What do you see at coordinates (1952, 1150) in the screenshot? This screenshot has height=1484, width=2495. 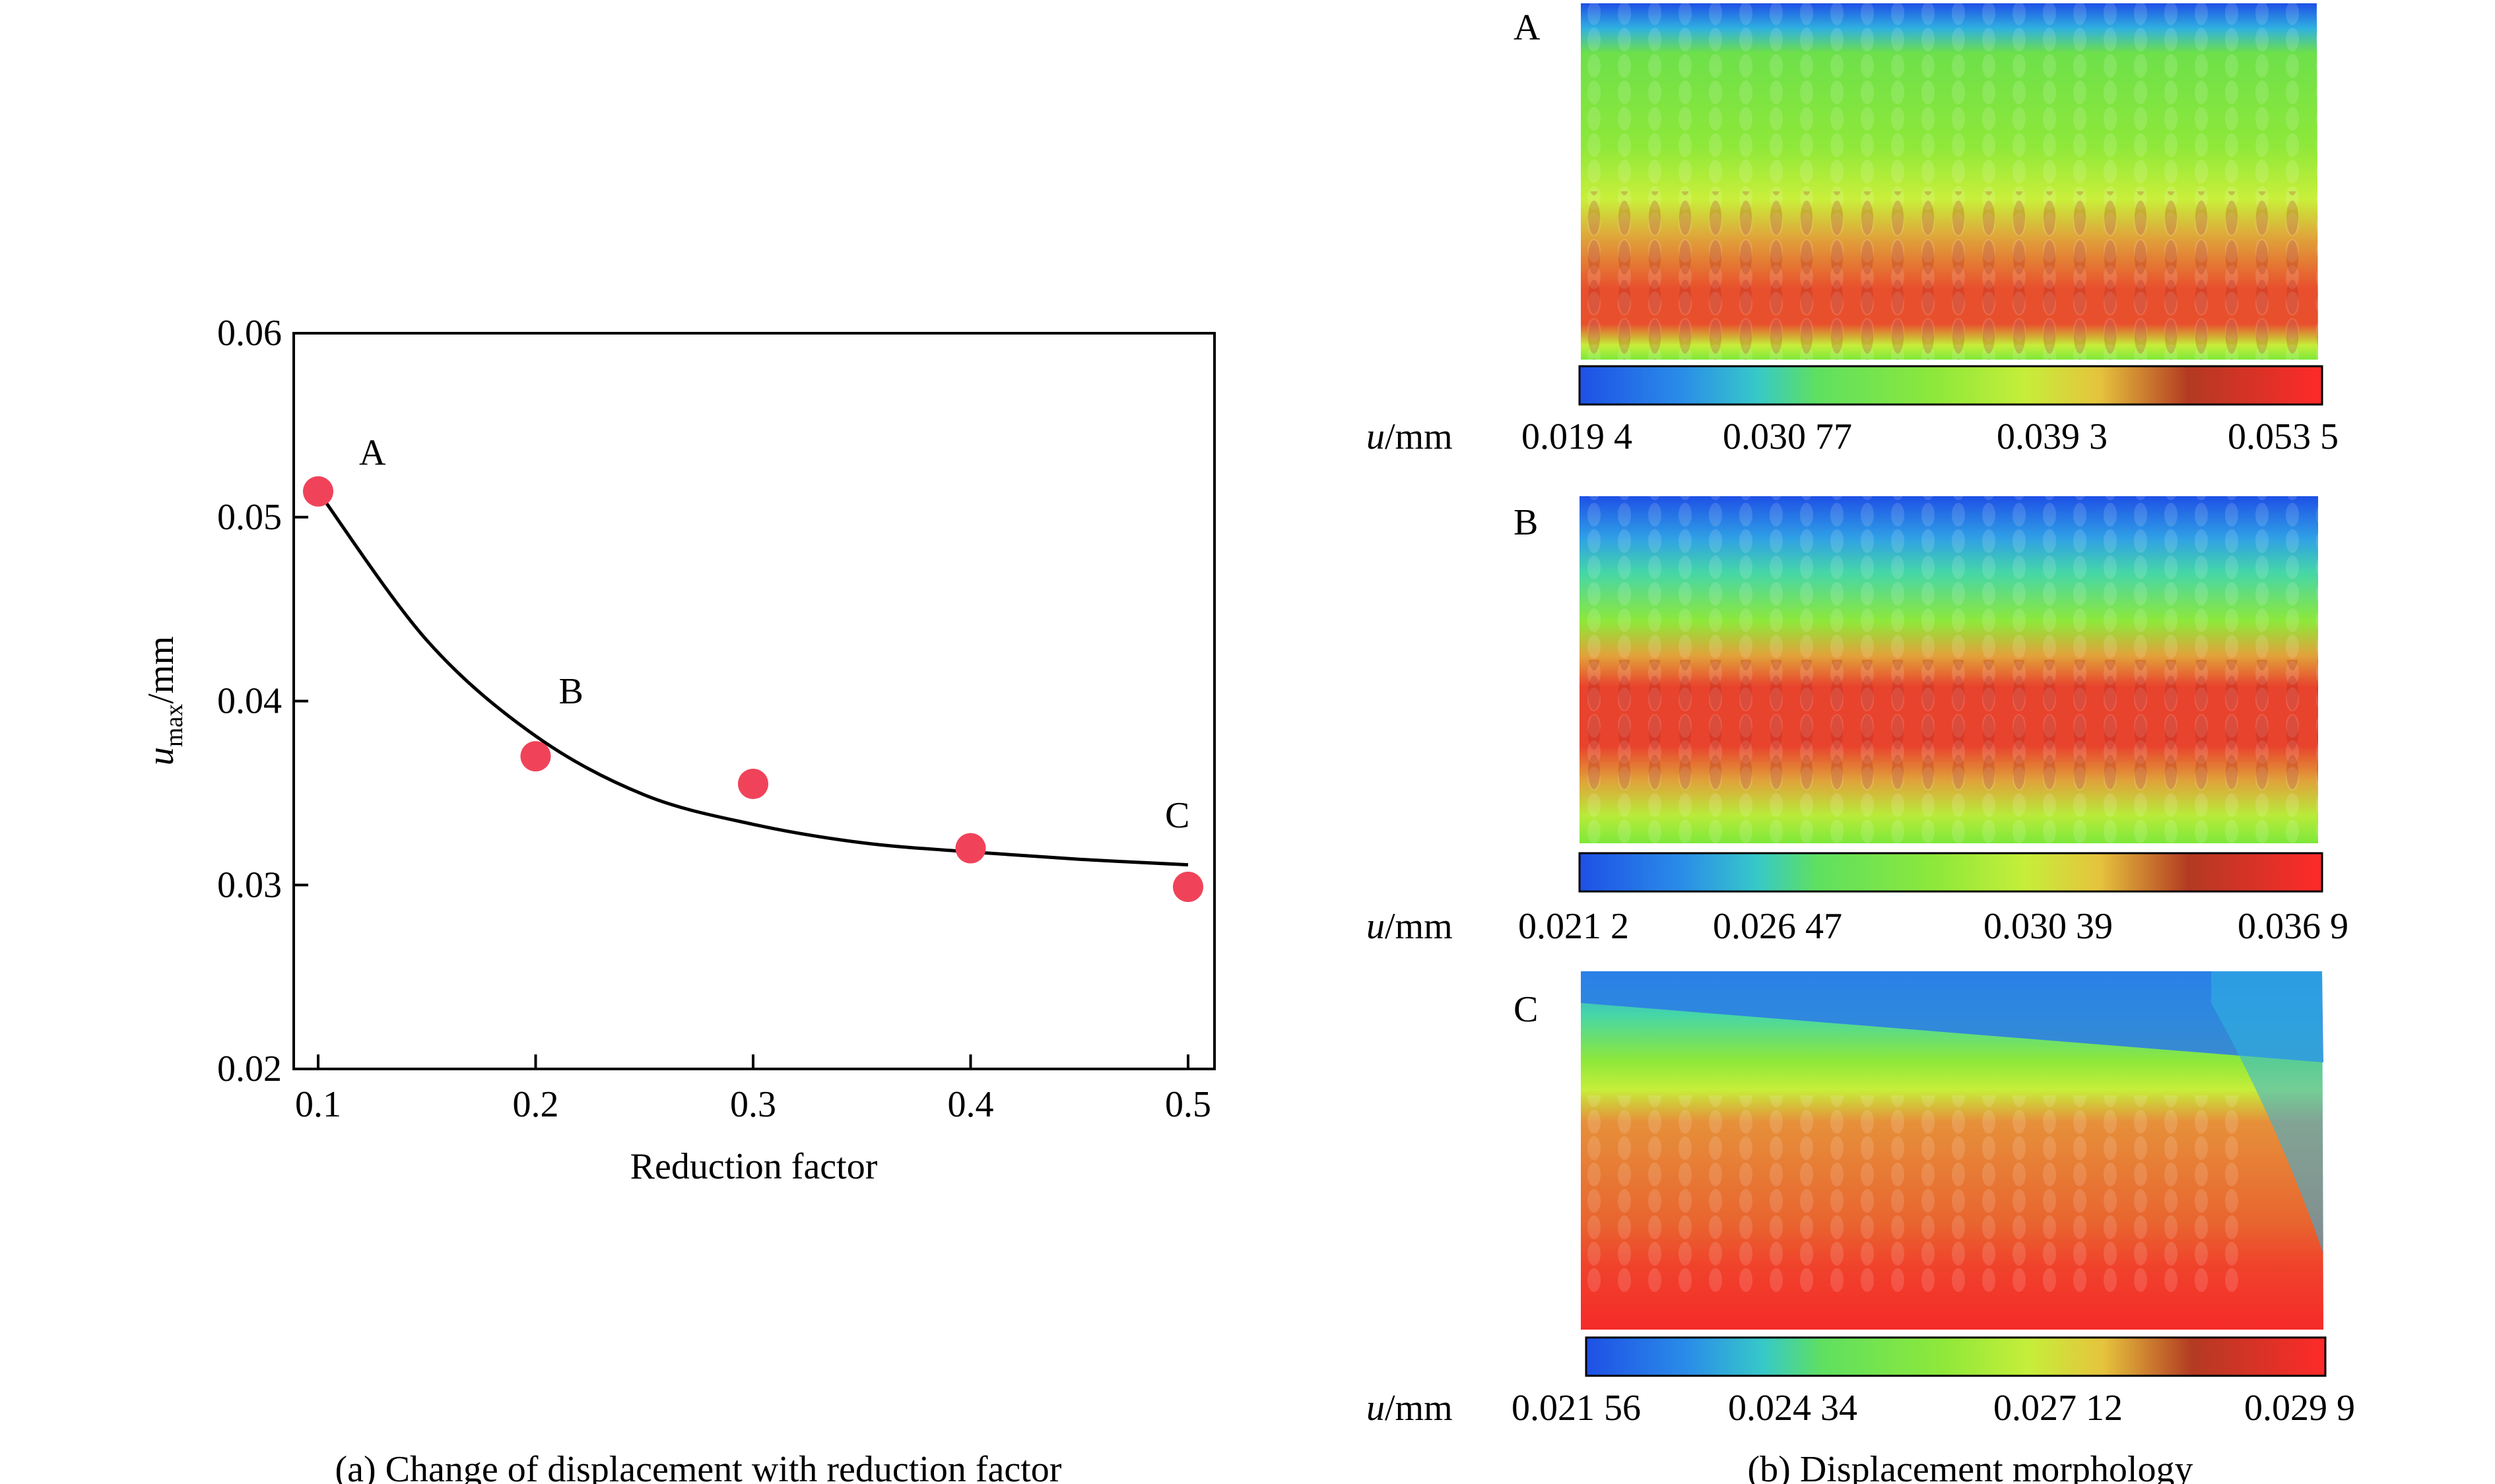 I see `contour-field-c` at bounding box center [1952, 1150].